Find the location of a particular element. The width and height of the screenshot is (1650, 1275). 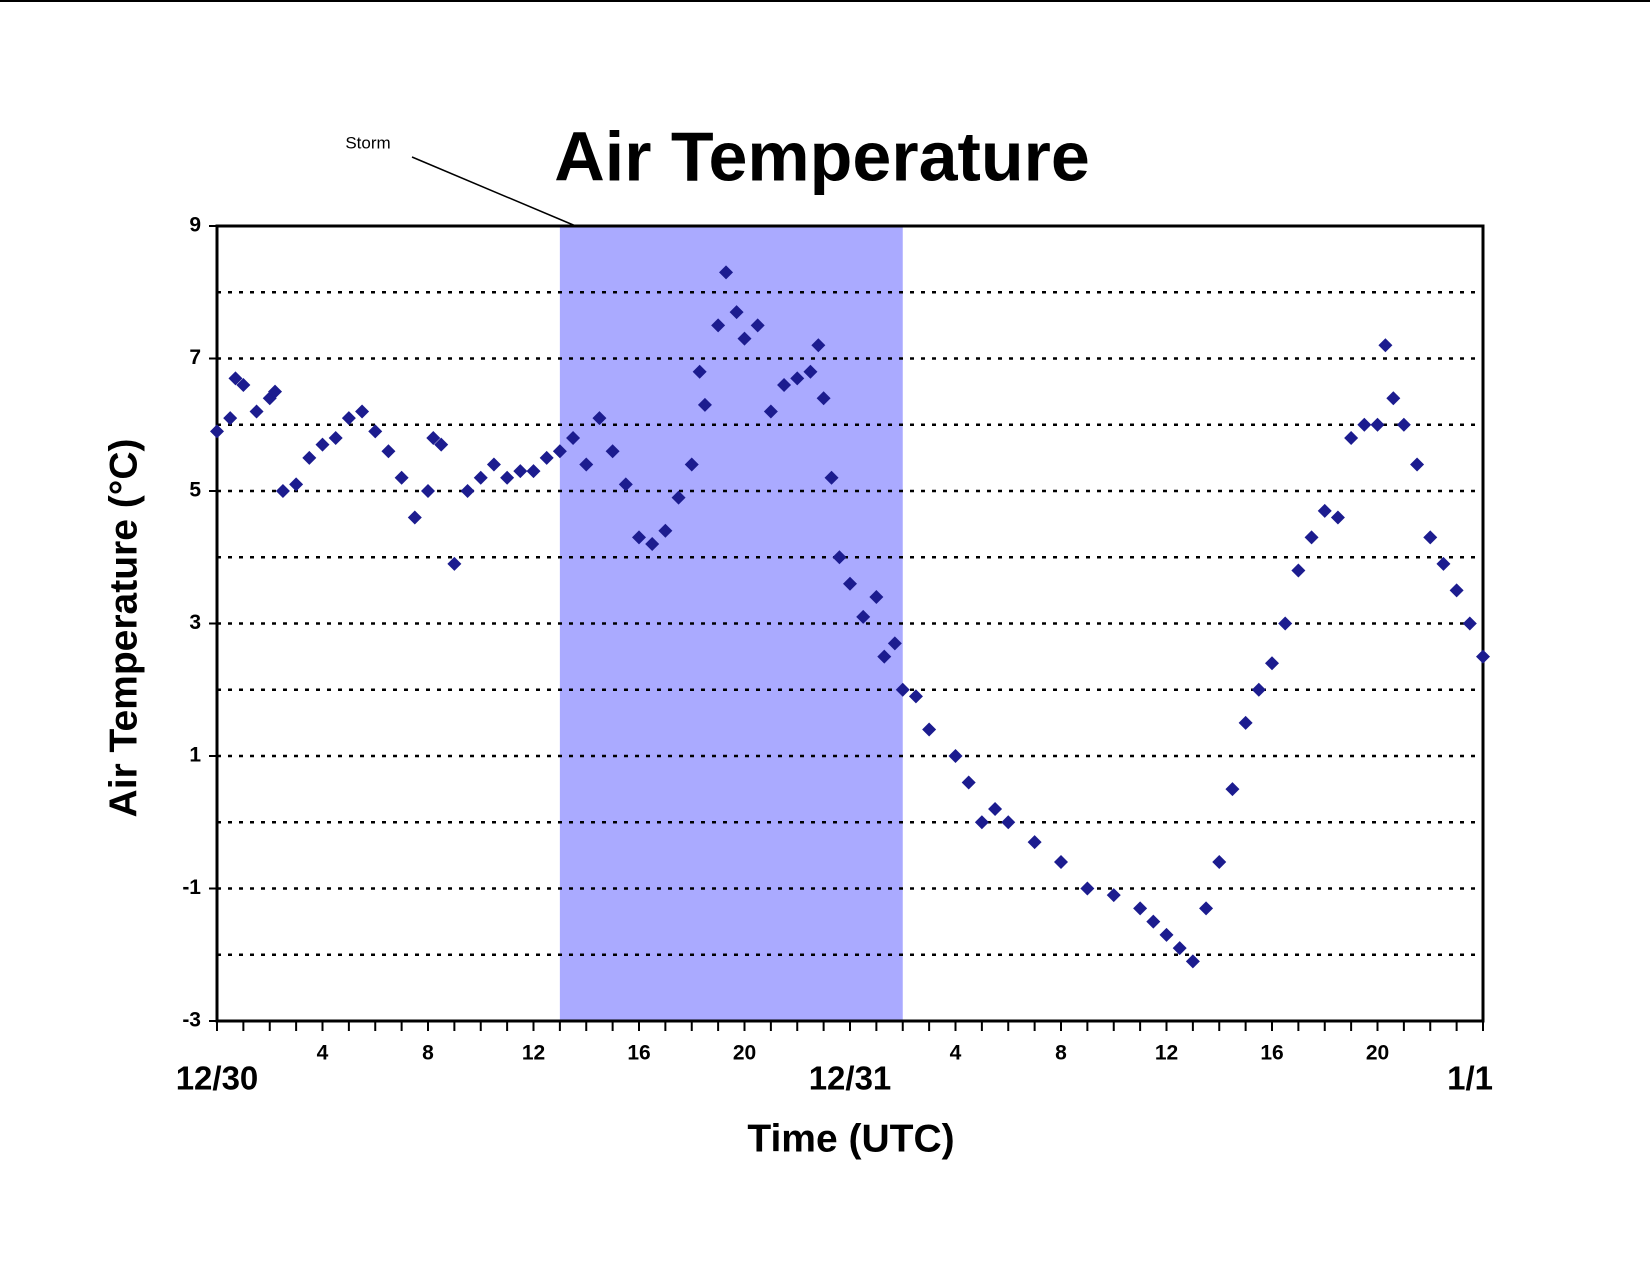

annotation-leader is located at coordinates (493, 191).